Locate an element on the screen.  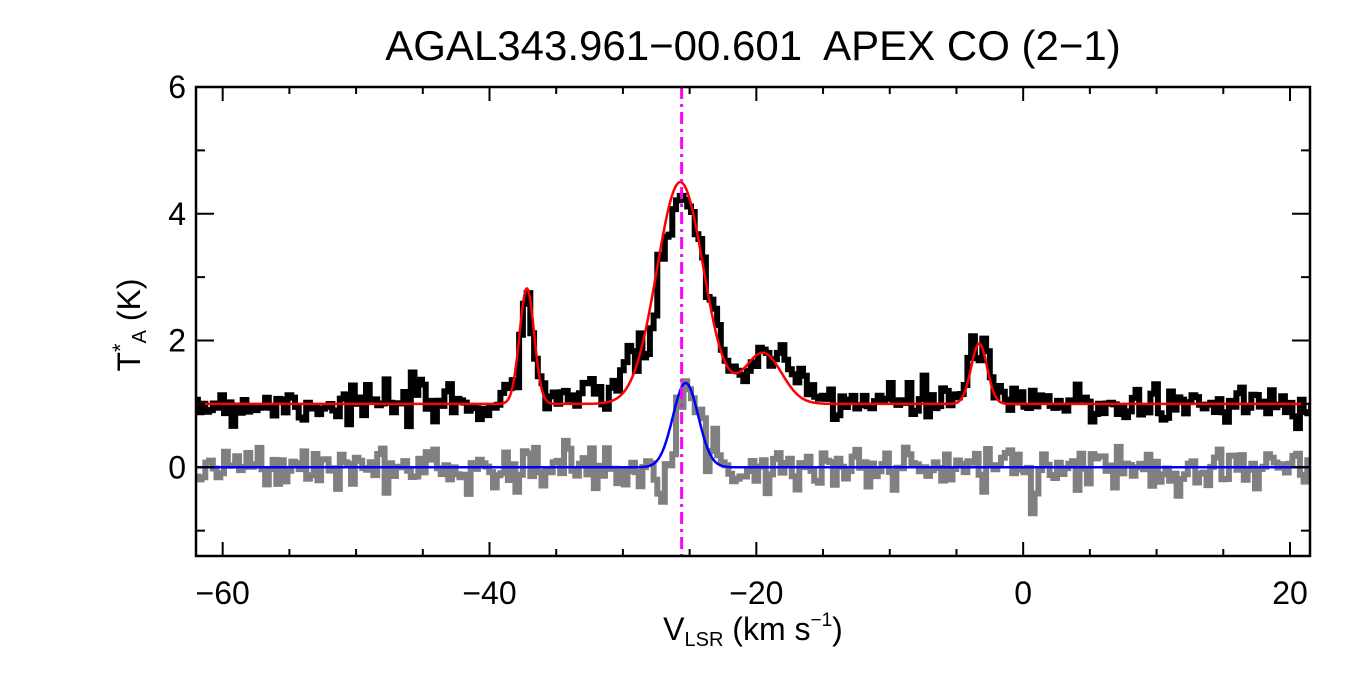
y-tick-label: 0 is located at coordinates (177, 467).